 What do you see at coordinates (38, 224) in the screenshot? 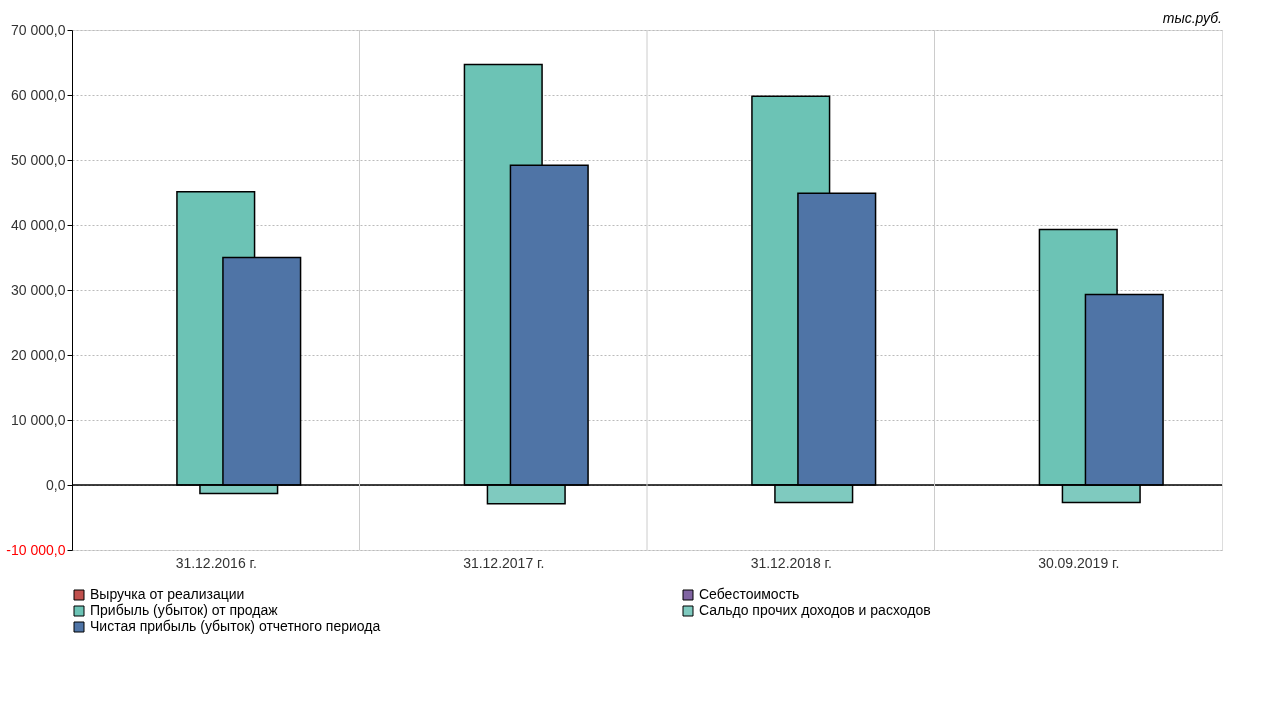
I see `y-tick-label: 40 000,0` at bounding box center [38, 224].